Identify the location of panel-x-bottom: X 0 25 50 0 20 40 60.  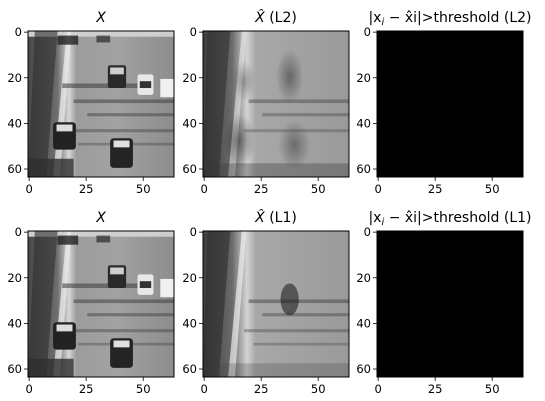
(91, 303).